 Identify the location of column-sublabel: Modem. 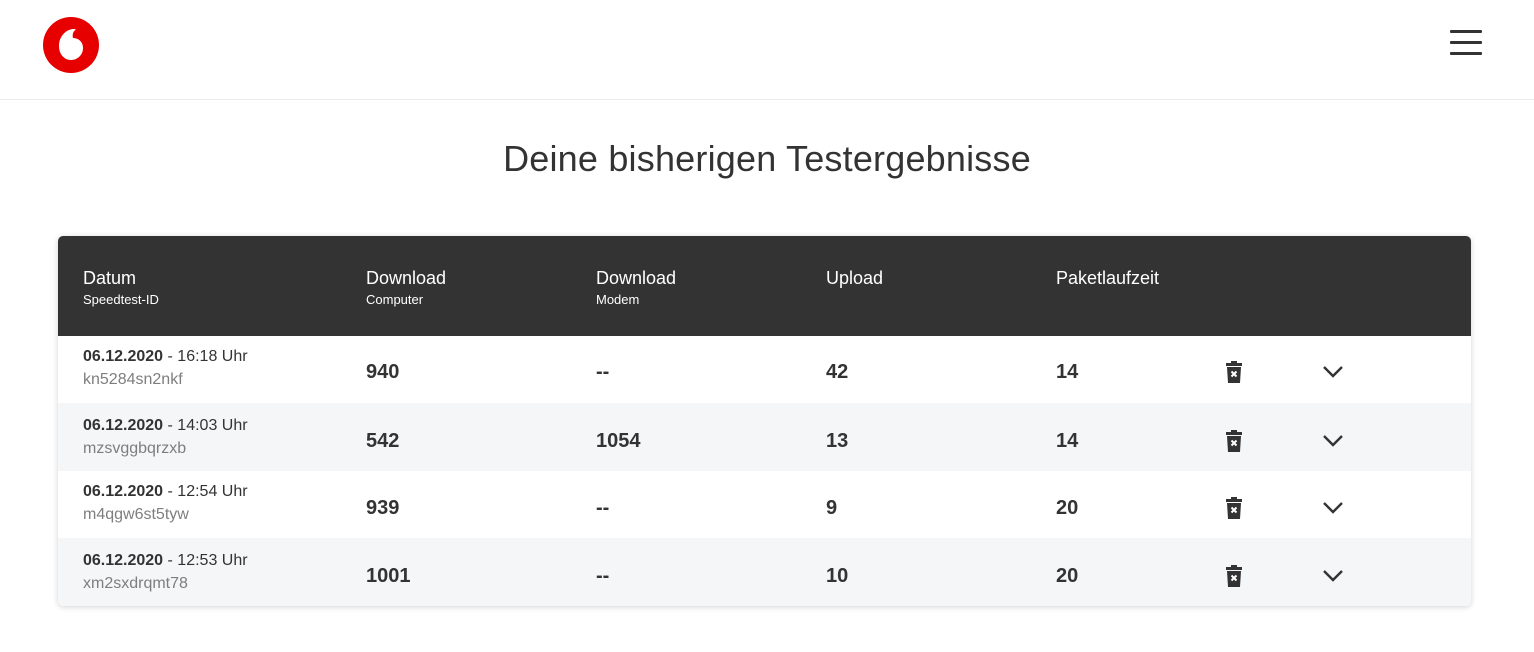
(618, 299).